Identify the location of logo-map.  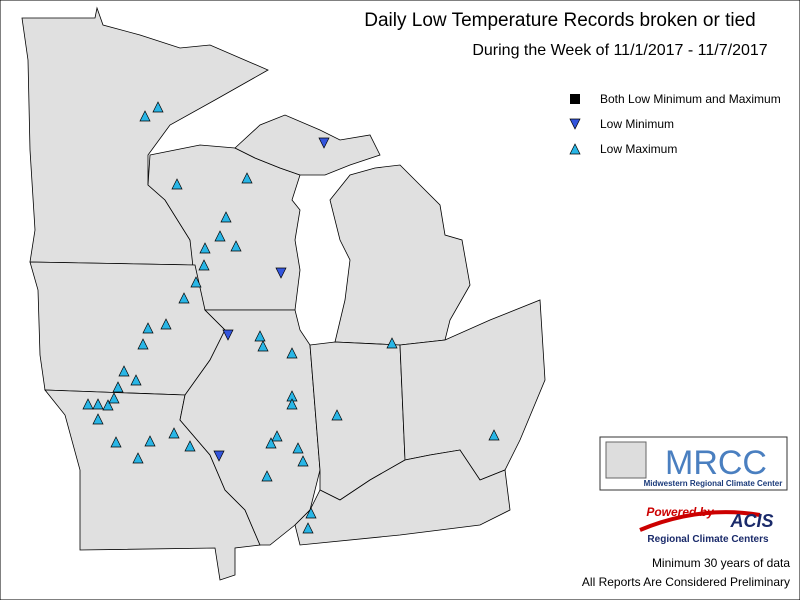
(626, 460).